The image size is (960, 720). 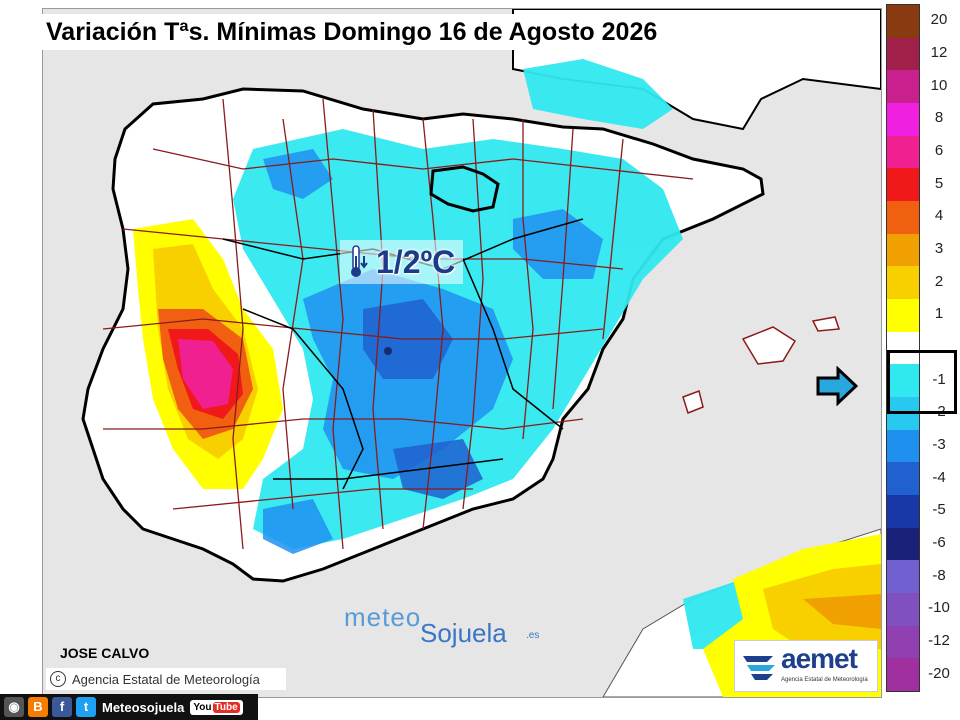 I want to click on social-bar: ◉ B f t Meteosojuela You Tube, so click(x=129, y=707).